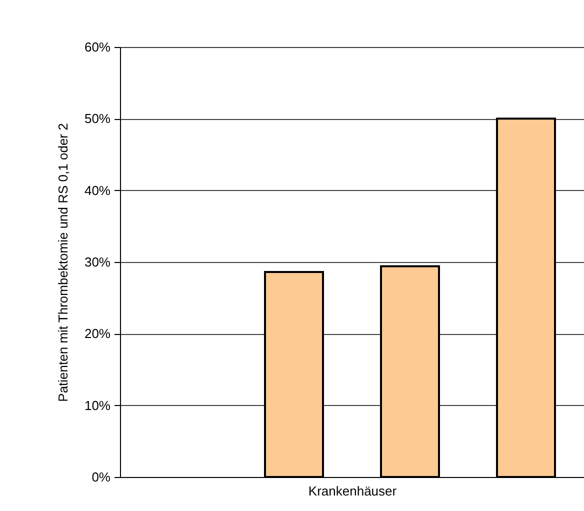 This screenshot has height=511, width=584. I want to click on y-tick-label: 10%, so click(97, 405).